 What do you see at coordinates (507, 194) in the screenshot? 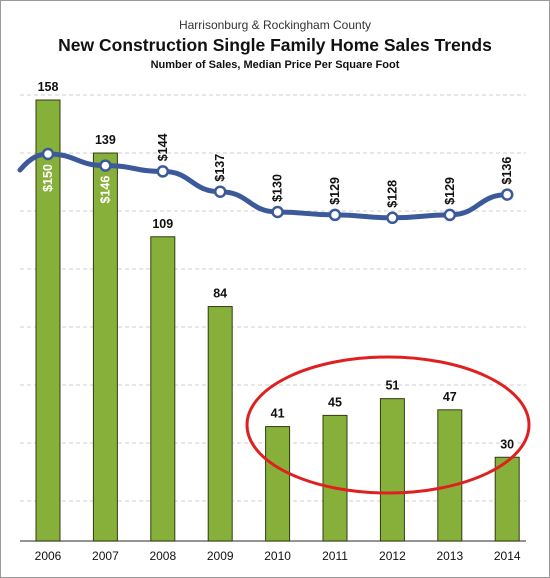
I see `price-marker-2014` at bounding box center [507, 194].